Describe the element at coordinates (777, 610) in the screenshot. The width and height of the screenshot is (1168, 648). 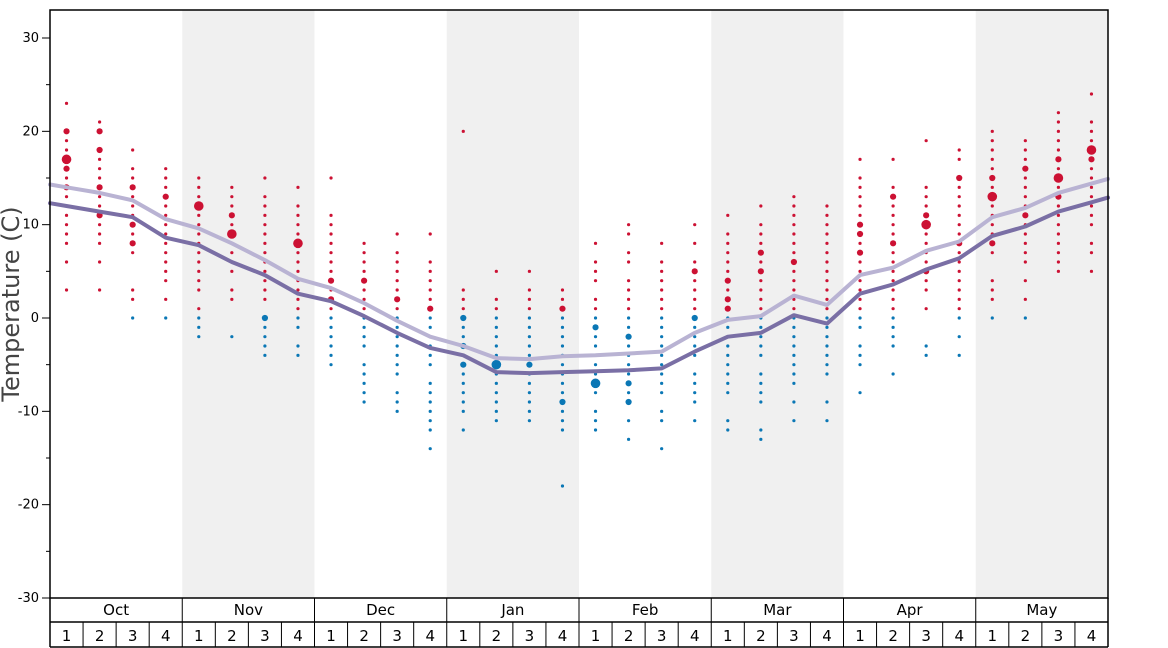
I see `month-label: Mar` at that location.